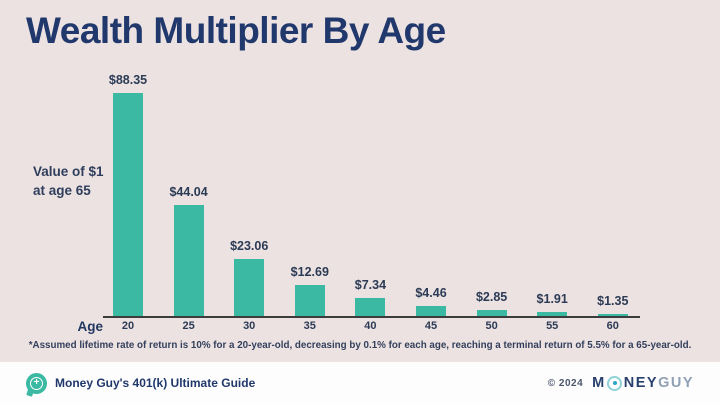 This screenshot has width=720, height=404. What do you see at coordinates (612, 326) in the screenshot?
I see `x-tick-label: 60` at bounding box center [612, 326].